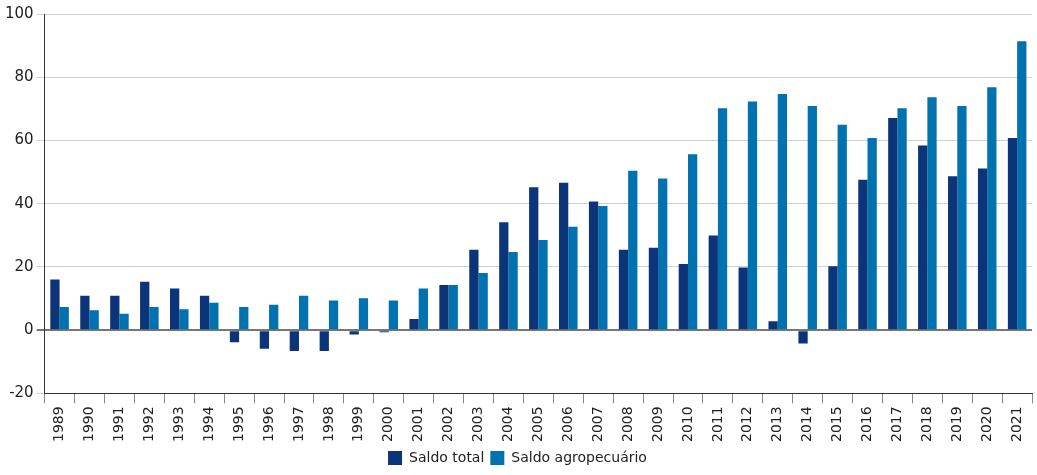 This screenshot has width=1037, height=475. Describe the element at coordinates (985, 424) in the screenshot. I see `x-tick-label: 2020` at that location.